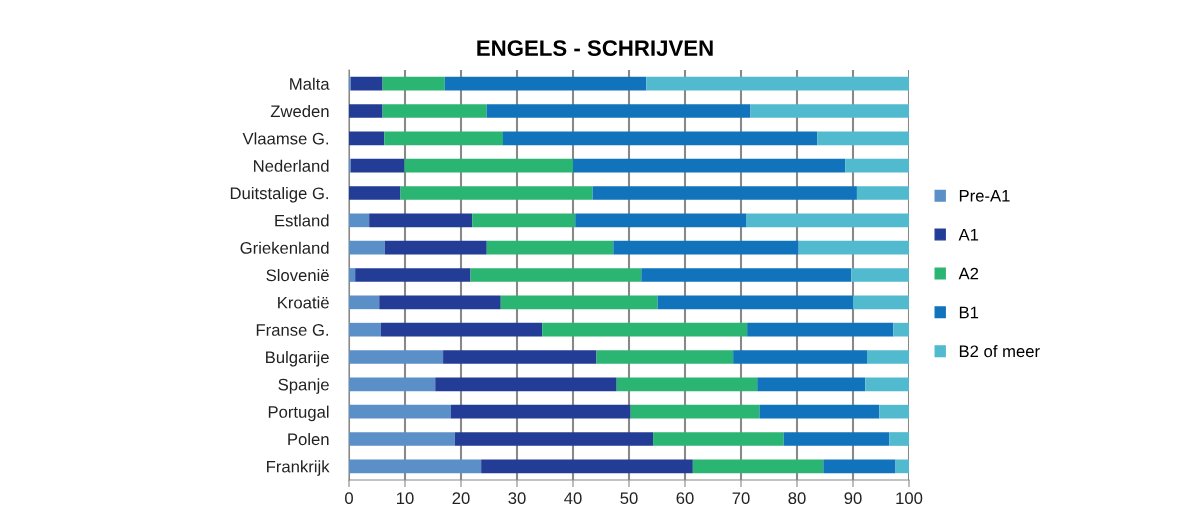 Image resolution: width=1190 pixels, height=524 pixels. I want to click on x-tick-label: 70, so click(741, 498).